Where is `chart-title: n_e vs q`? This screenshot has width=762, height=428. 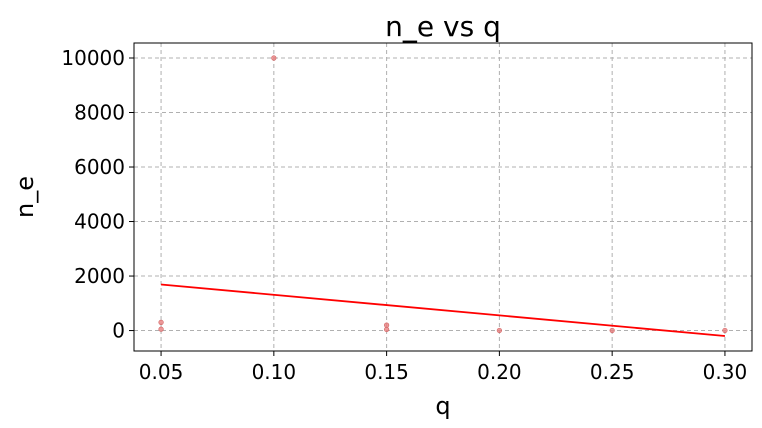 chart-title: n_e vs q is located at coordinates (443, 26).